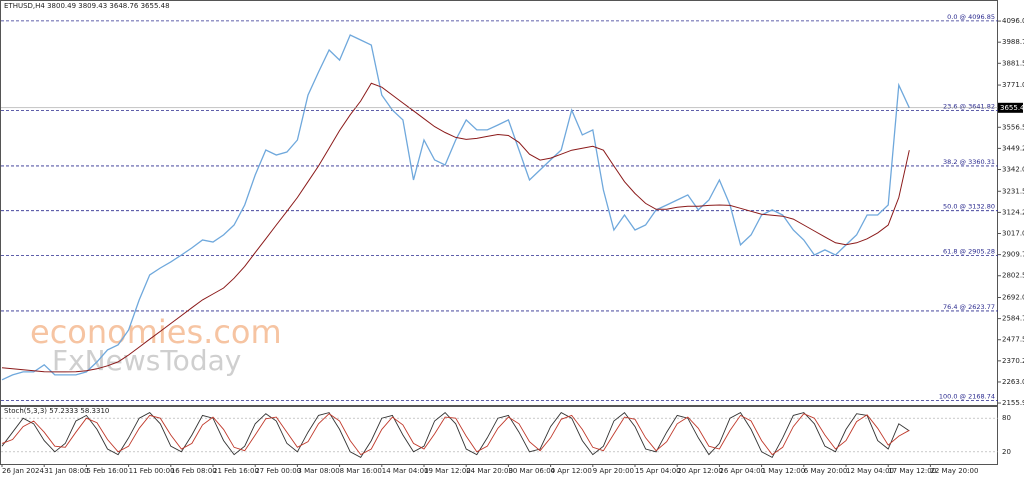  I want to click on y-tick-label: 3231.50, so click(1013, 191).